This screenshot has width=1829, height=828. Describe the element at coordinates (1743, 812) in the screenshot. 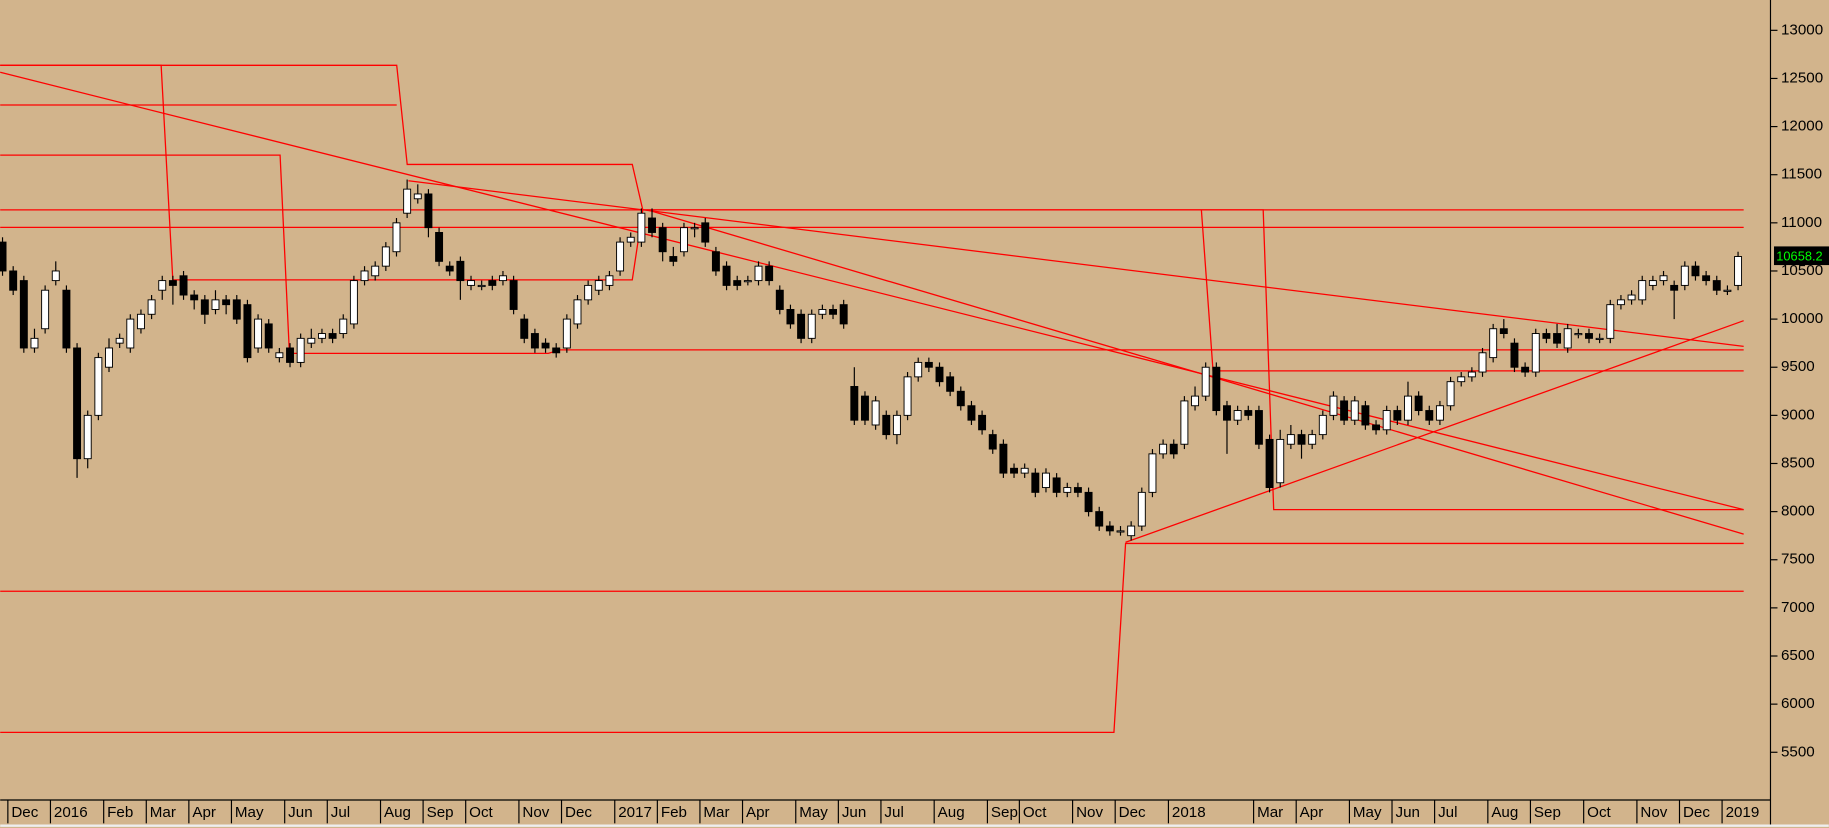

I see `x-tick-label: 2019` at that location.